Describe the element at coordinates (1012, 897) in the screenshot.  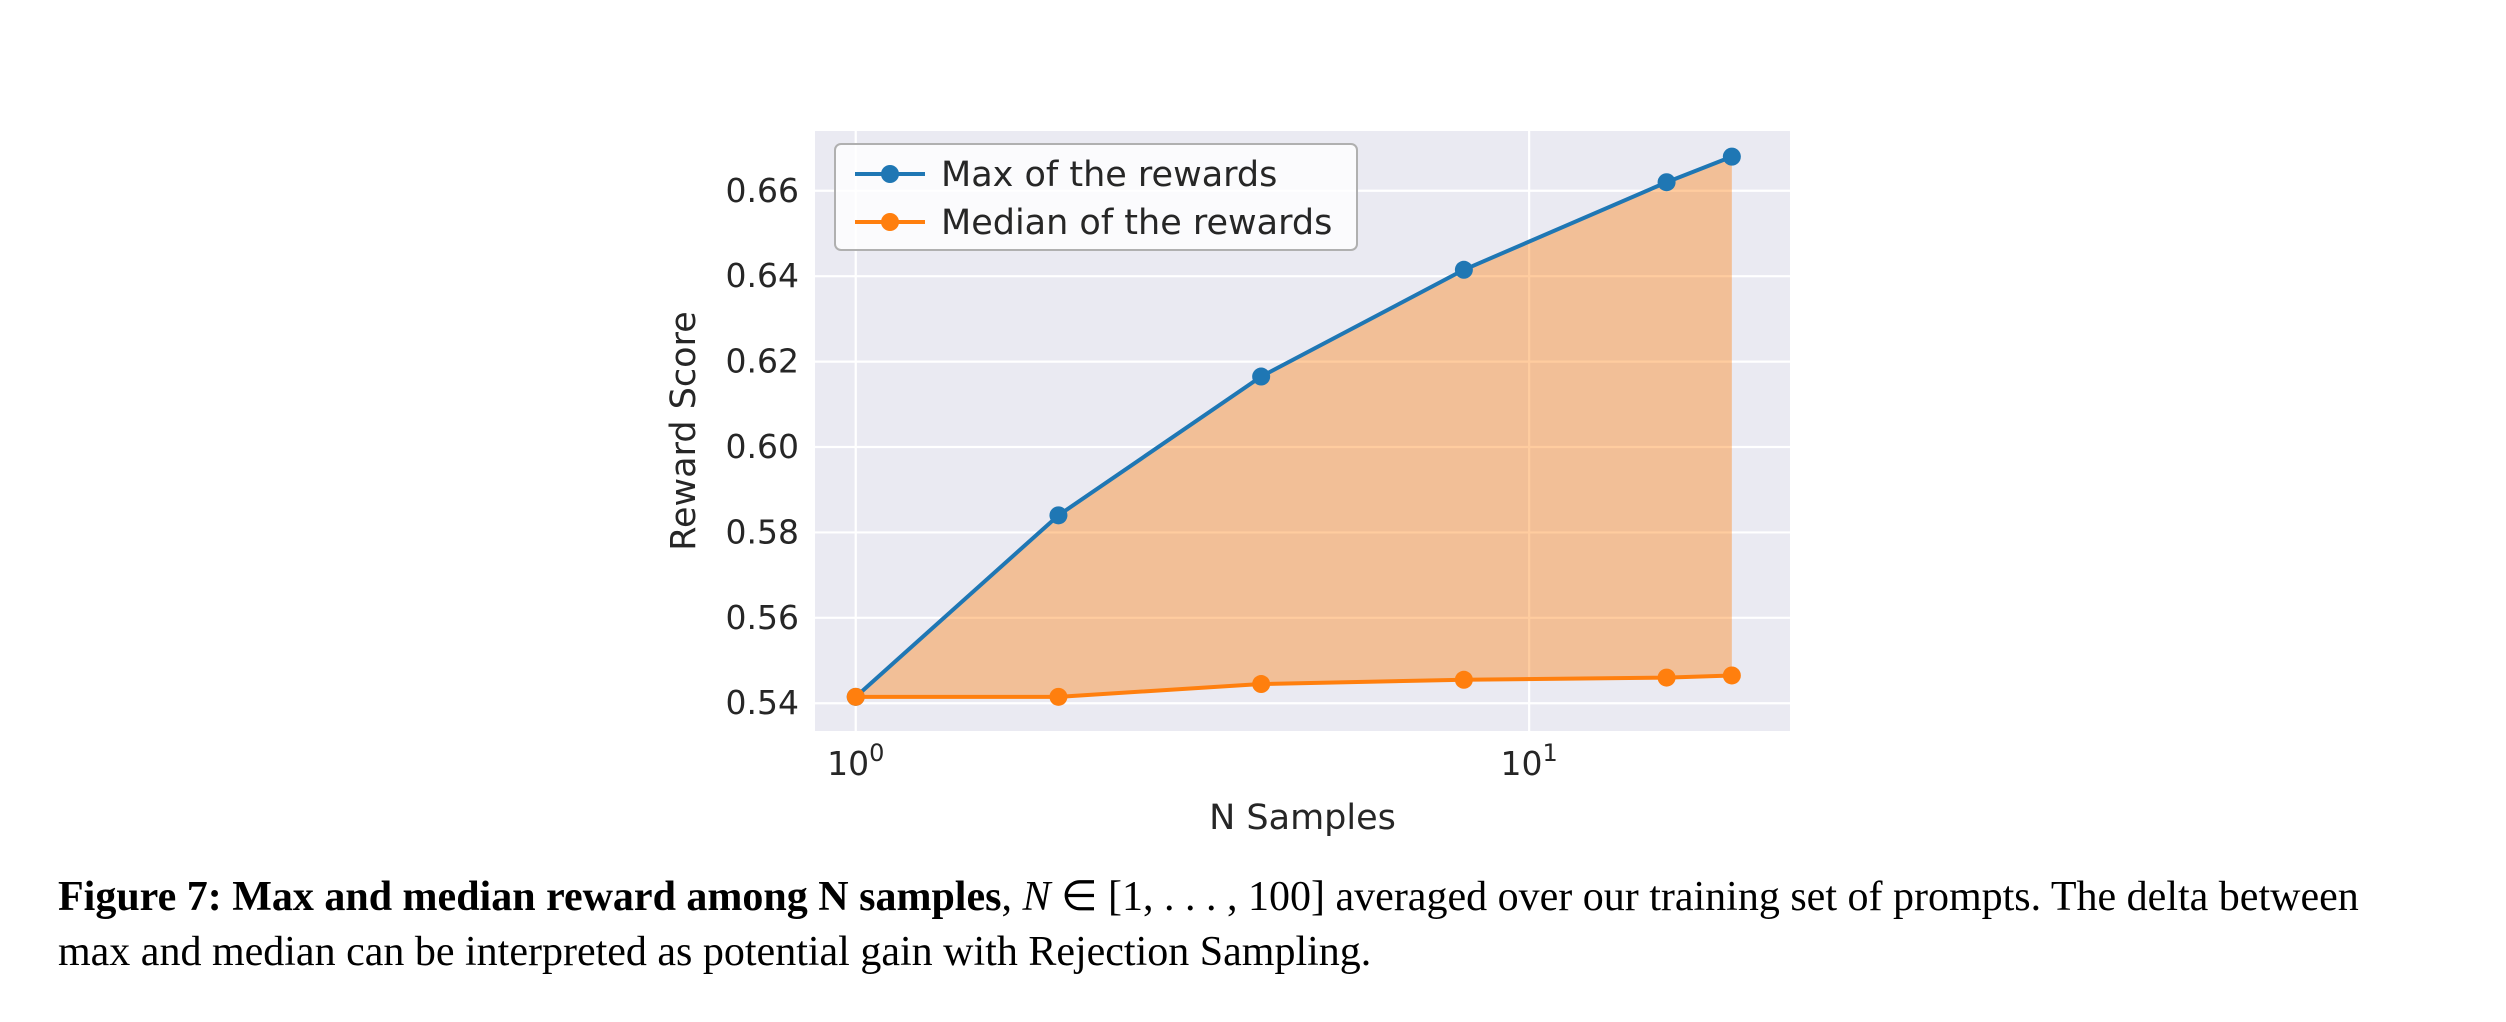
I see `caption-comma: ,` at that location.